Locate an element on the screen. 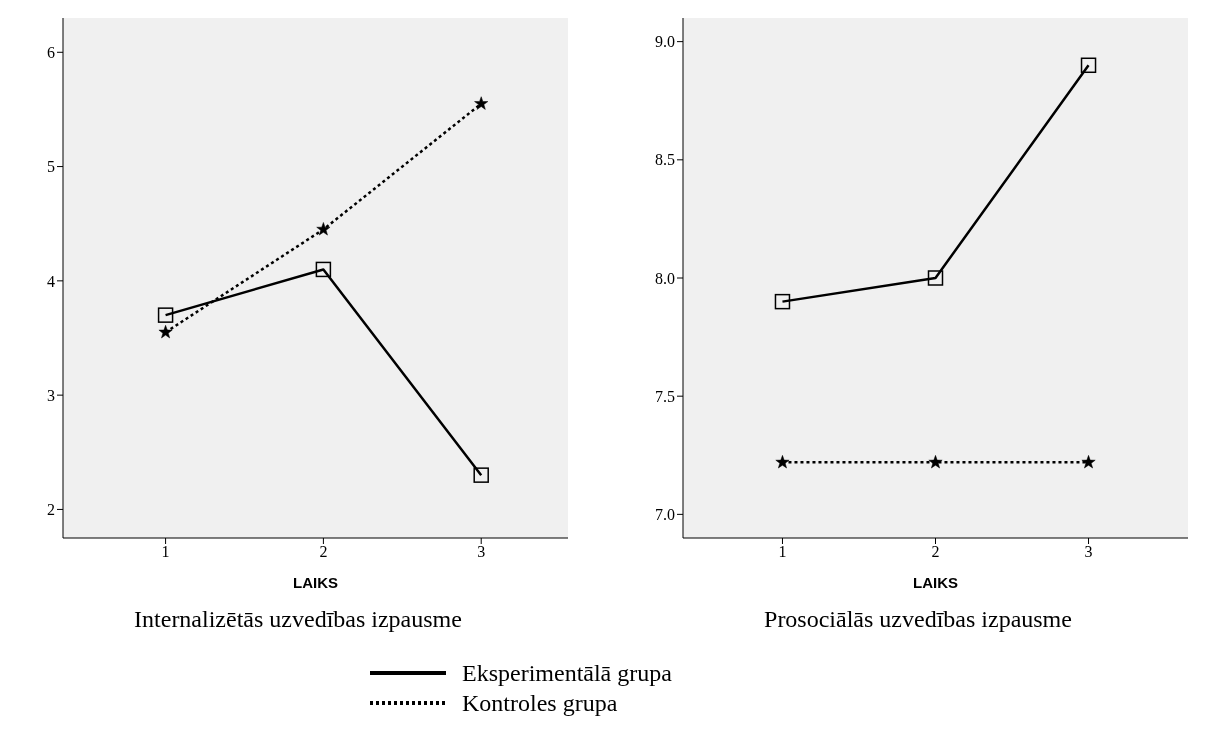 The image size is (1206, 737). y-tick-label: 4 is located at coordinates (51, 281).